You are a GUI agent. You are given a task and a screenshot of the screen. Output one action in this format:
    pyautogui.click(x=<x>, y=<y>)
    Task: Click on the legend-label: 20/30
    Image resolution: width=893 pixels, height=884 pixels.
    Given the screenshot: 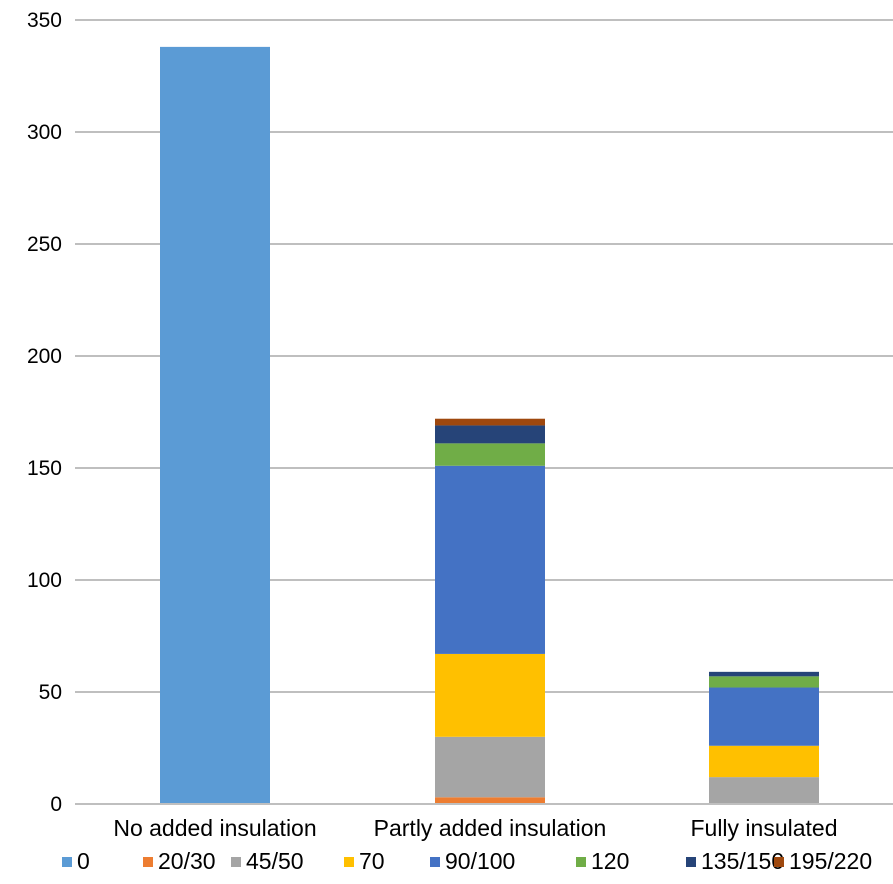 What is the action you would take?
    pyautogui.click(x=187, y=861)
    